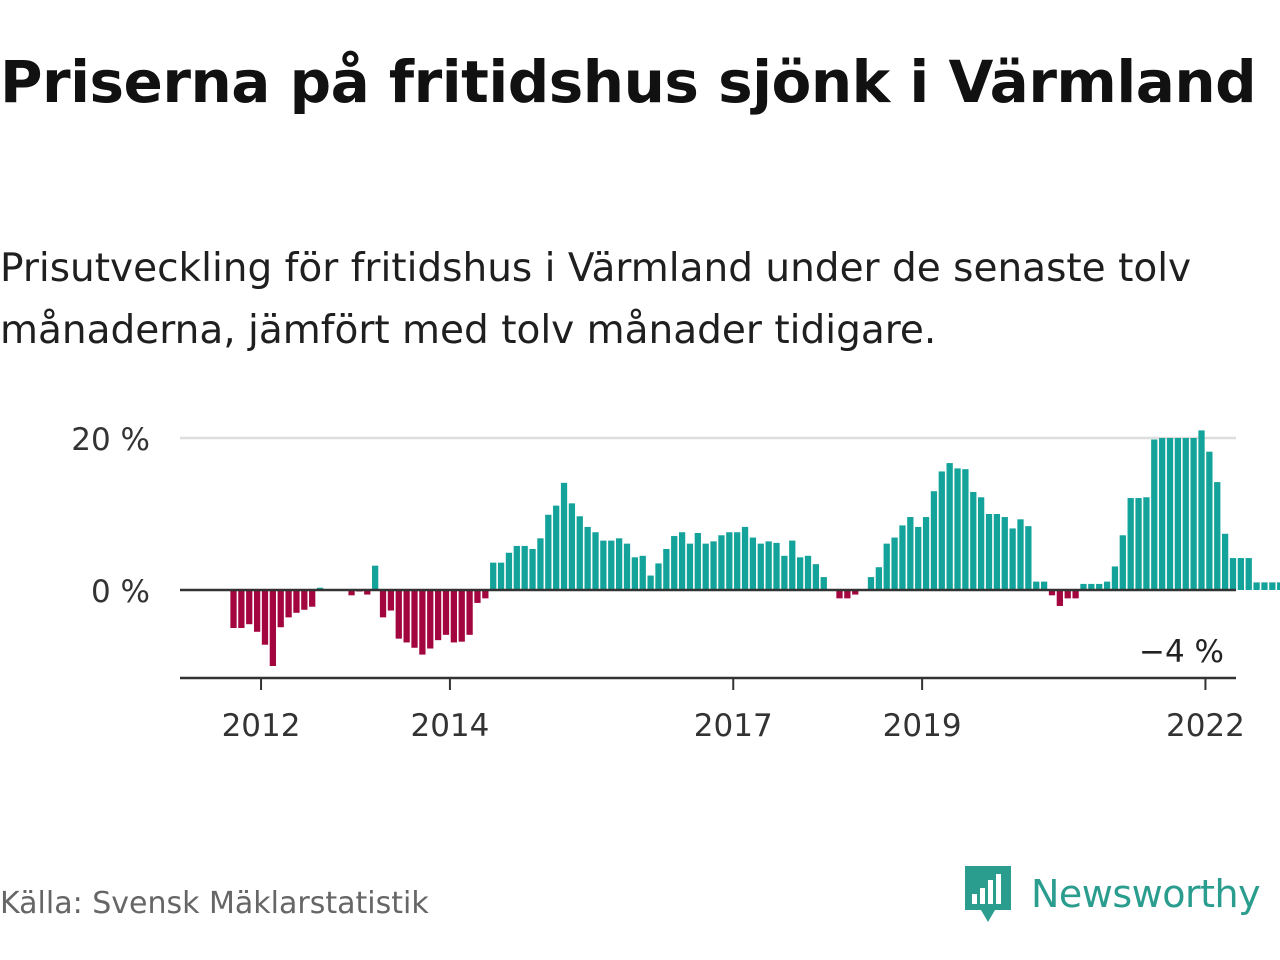 The width and height of the screenshot is (1280, 960). Describe the element at coordinates (1205, 726) in the screenshot. I see `x-tick-label: 2022` at that location.